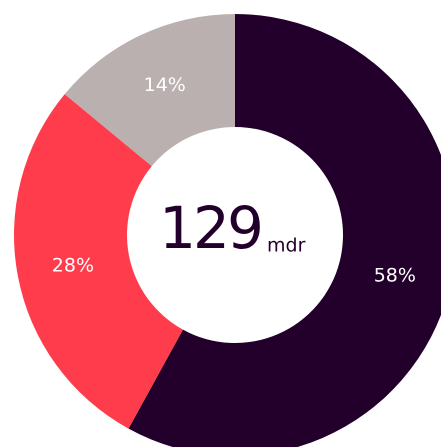  Describe the element at coordinates (165, 85) in the screenshot. I see `segment-label: 14%` at that location.